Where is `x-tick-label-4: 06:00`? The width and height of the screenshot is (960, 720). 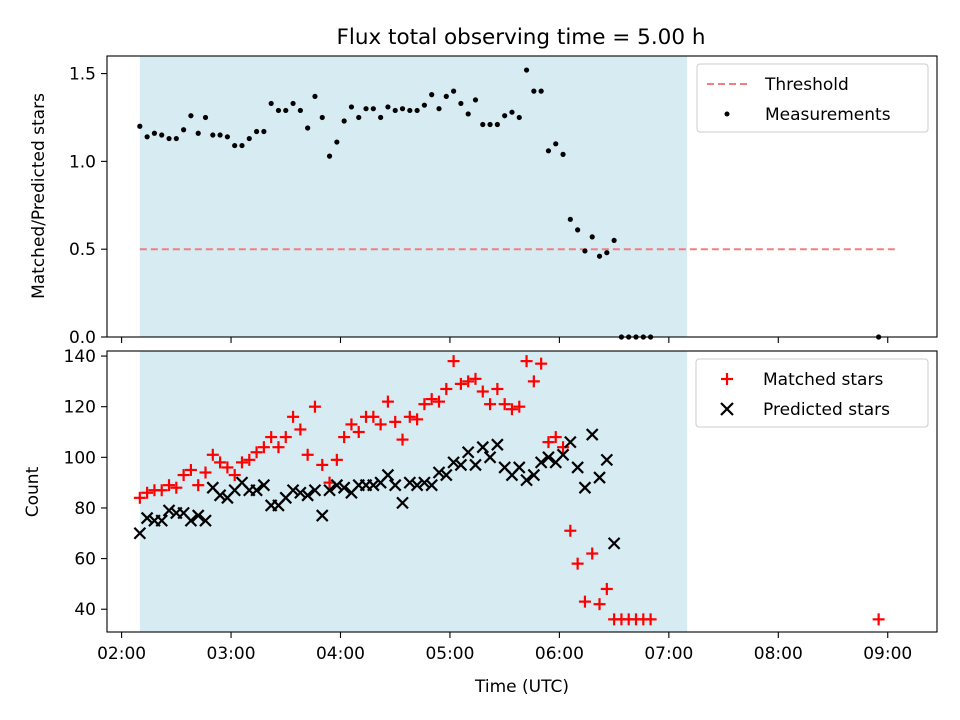 x-tick-label-4: 06:00 is located at coordinates (559, 654).